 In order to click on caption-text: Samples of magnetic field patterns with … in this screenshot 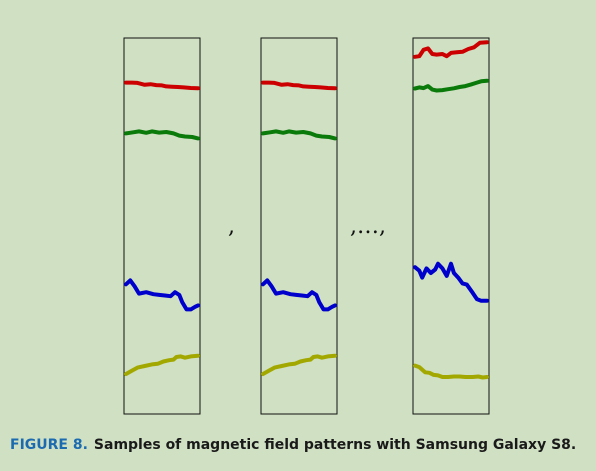, I will do `click(335, 445)`.